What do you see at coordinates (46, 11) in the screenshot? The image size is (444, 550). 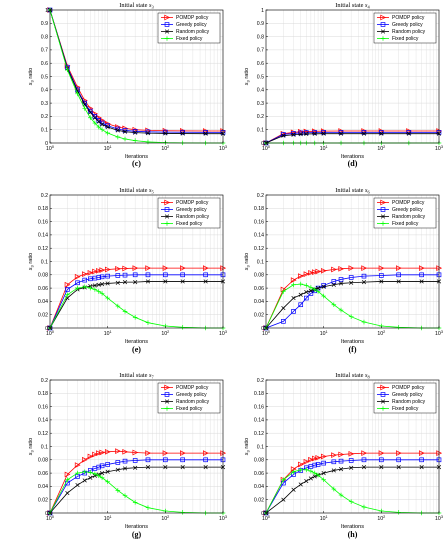 I see `y-tick-label: 1` at bounding box center [46, 11].